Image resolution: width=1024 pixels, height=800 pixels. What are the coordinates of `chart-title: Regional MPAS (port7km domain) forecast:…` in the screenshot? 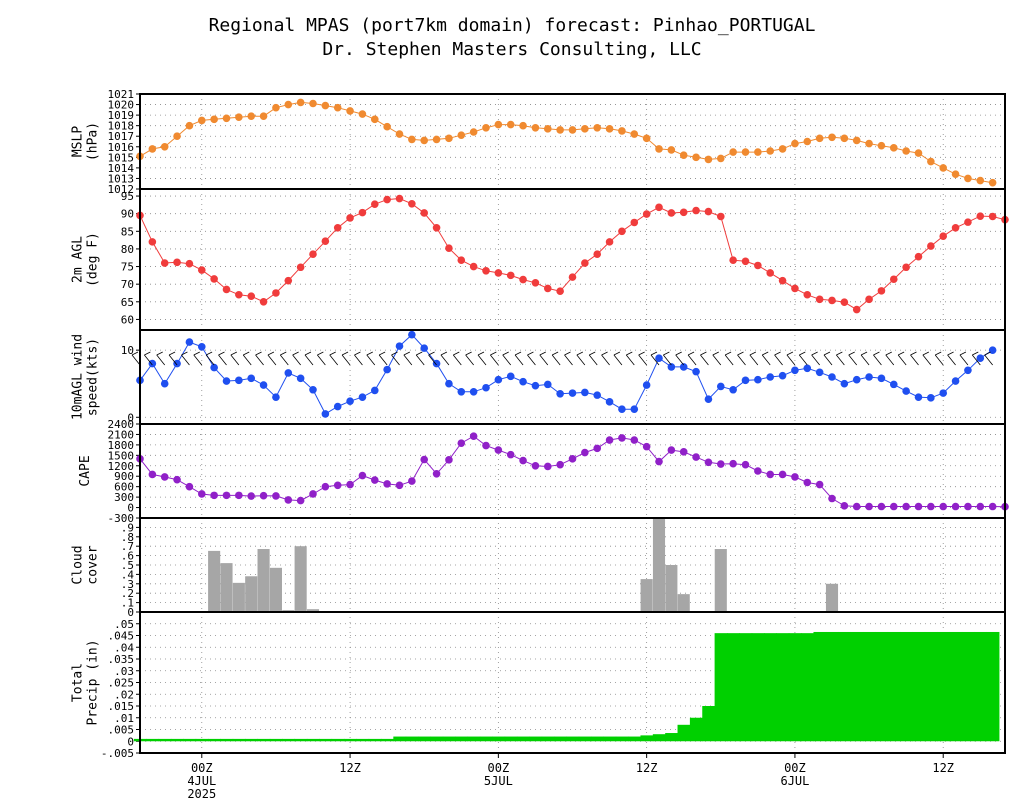 It's located at (512, 25).